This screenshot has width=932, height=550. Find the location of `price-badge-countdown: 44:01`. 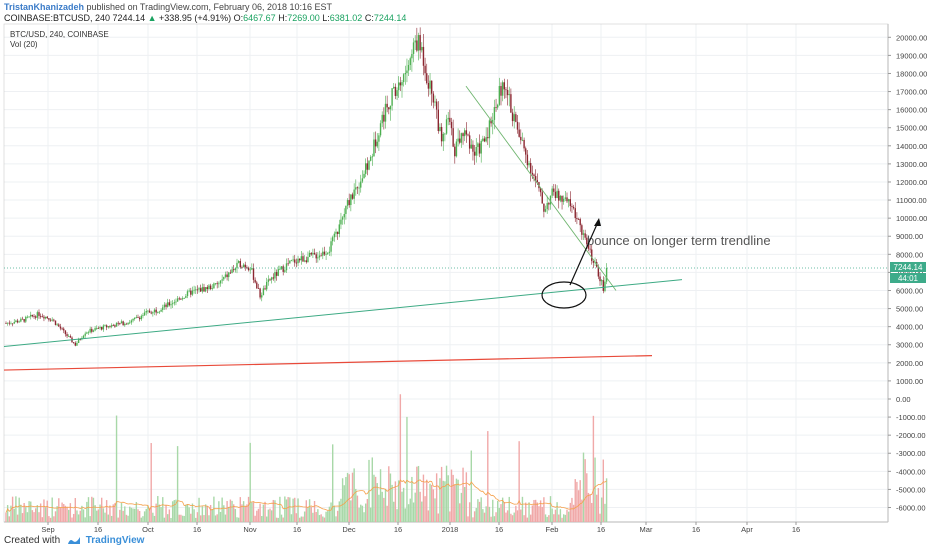

price-badge-countdown: 44:01 is located at coordinates (908, 278).